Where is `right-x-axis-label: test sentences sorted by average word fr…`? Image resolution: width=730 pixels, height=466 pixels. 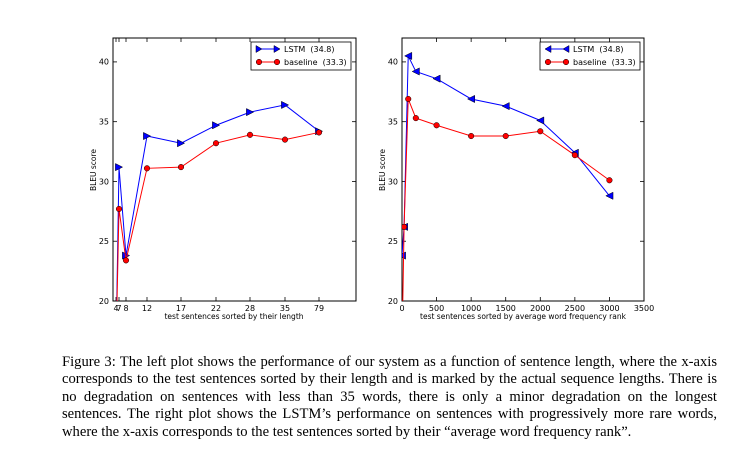
right-x-axis-label: test sentences sorted by average word fr… is located at coordinates (523, 316).